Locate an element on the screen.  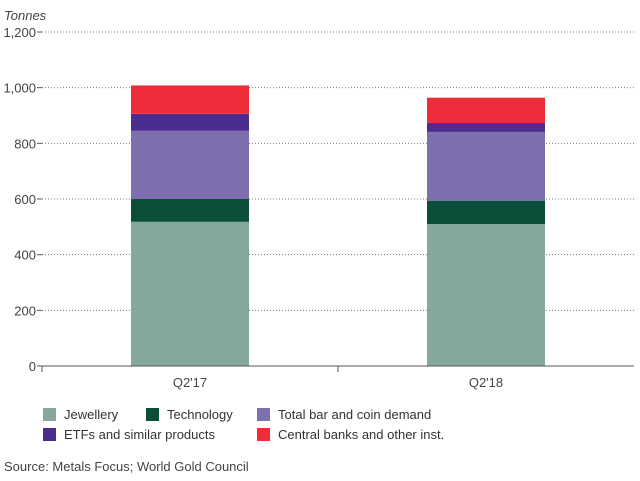
legend-label: Central banks and other inst. is located at coordinates (361, 434).